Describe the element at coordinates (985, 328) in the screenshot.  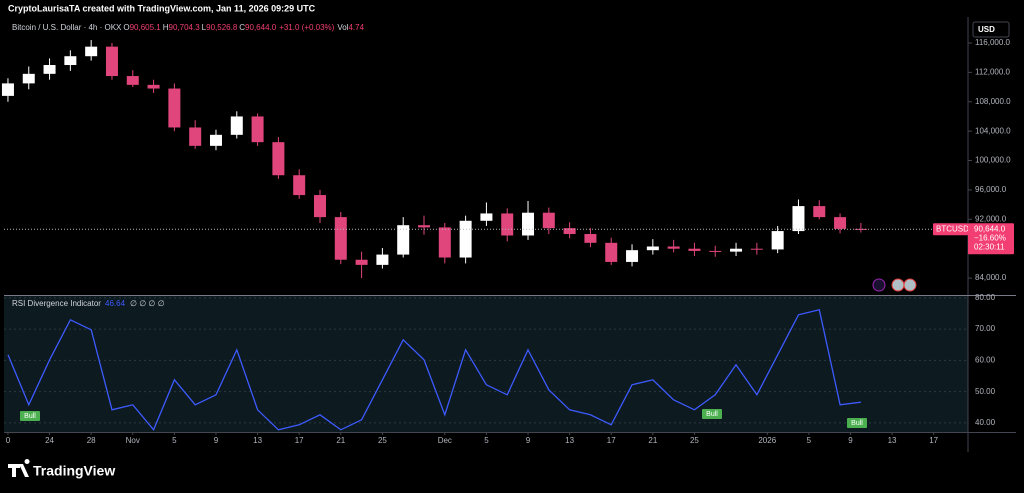
I see `y-tick-label: 70.00` at that location.